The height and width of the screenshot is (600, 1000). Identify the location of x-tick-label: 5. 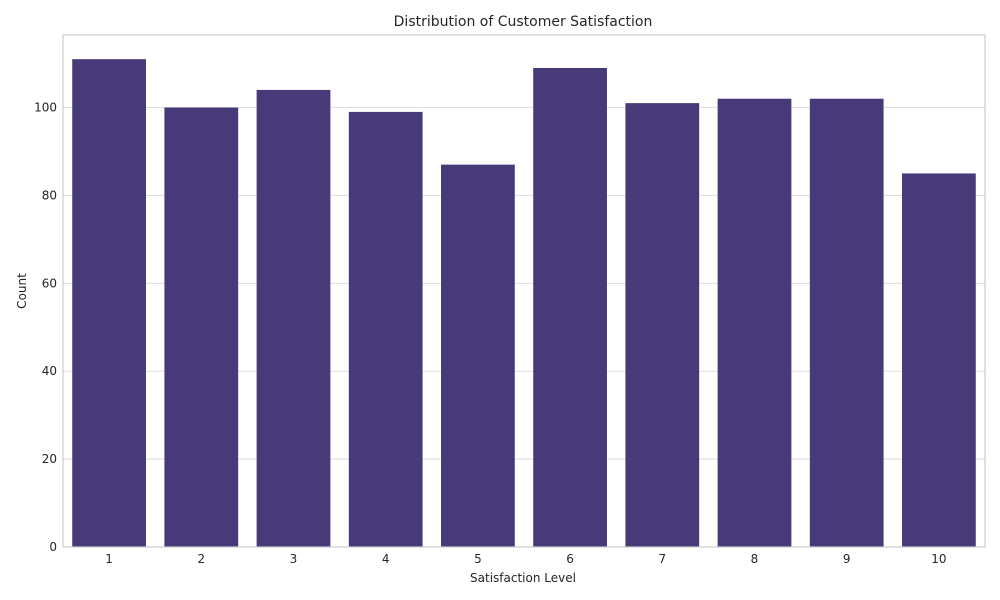
(478, 559).